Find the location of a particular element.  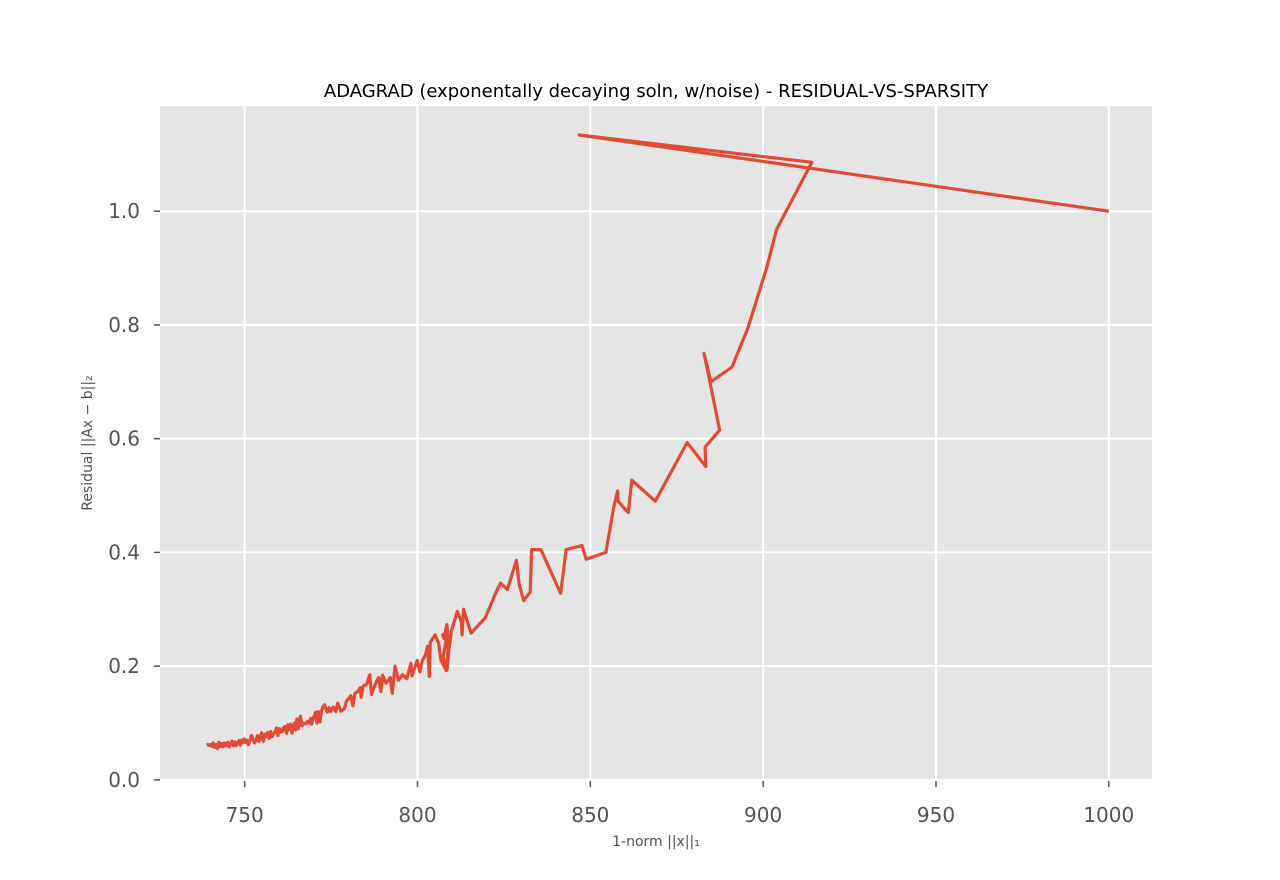

y-tick-label: 1.0 is located at coordinates (124, 211).